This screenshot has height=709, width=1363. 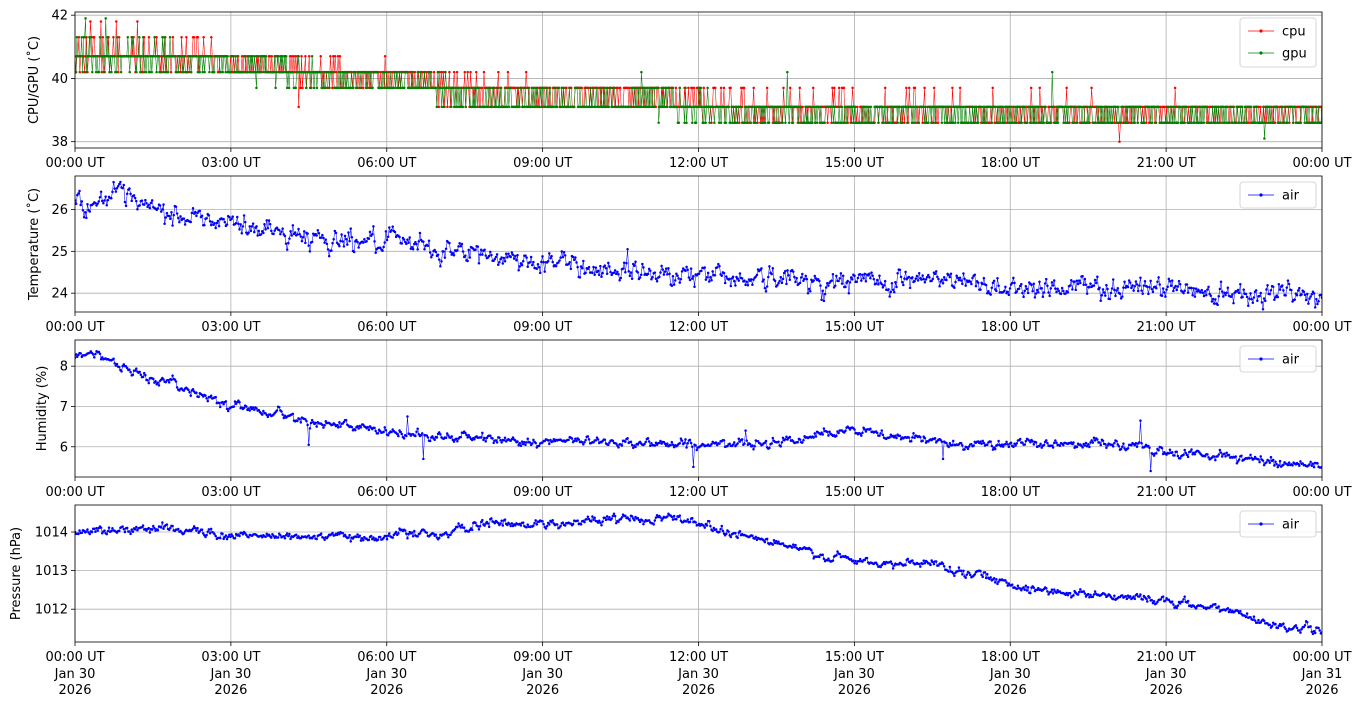 What do you see at coordinates (59, 79) in the screenshot?
I see `y-tick-label: 40` at bounding box center [59, 79].